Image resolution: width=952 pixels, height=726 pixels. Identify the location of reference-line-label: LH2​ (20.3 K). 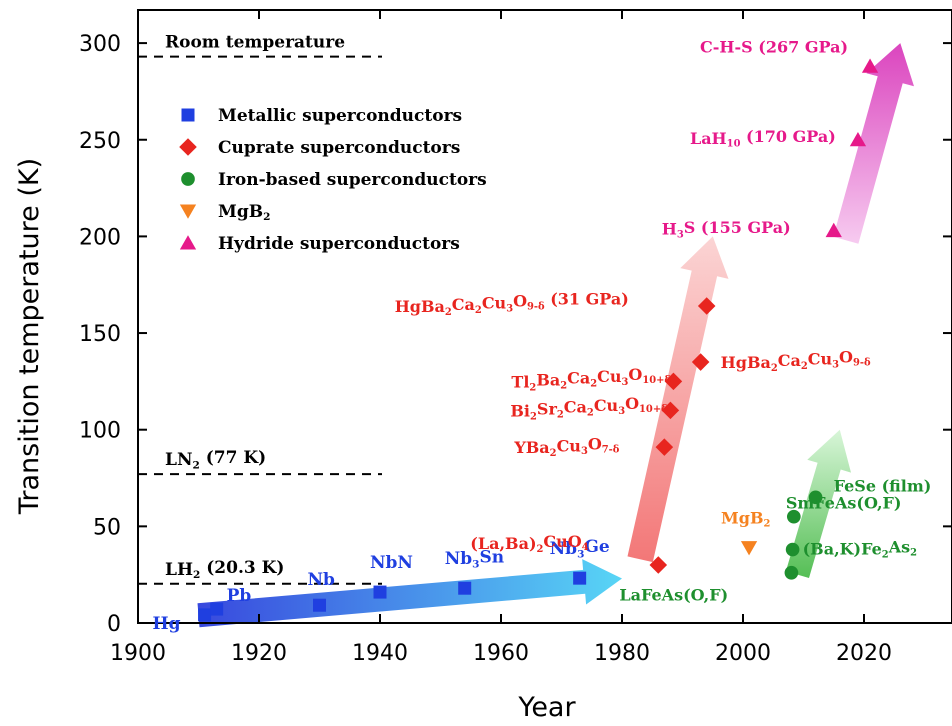
(224, 569).